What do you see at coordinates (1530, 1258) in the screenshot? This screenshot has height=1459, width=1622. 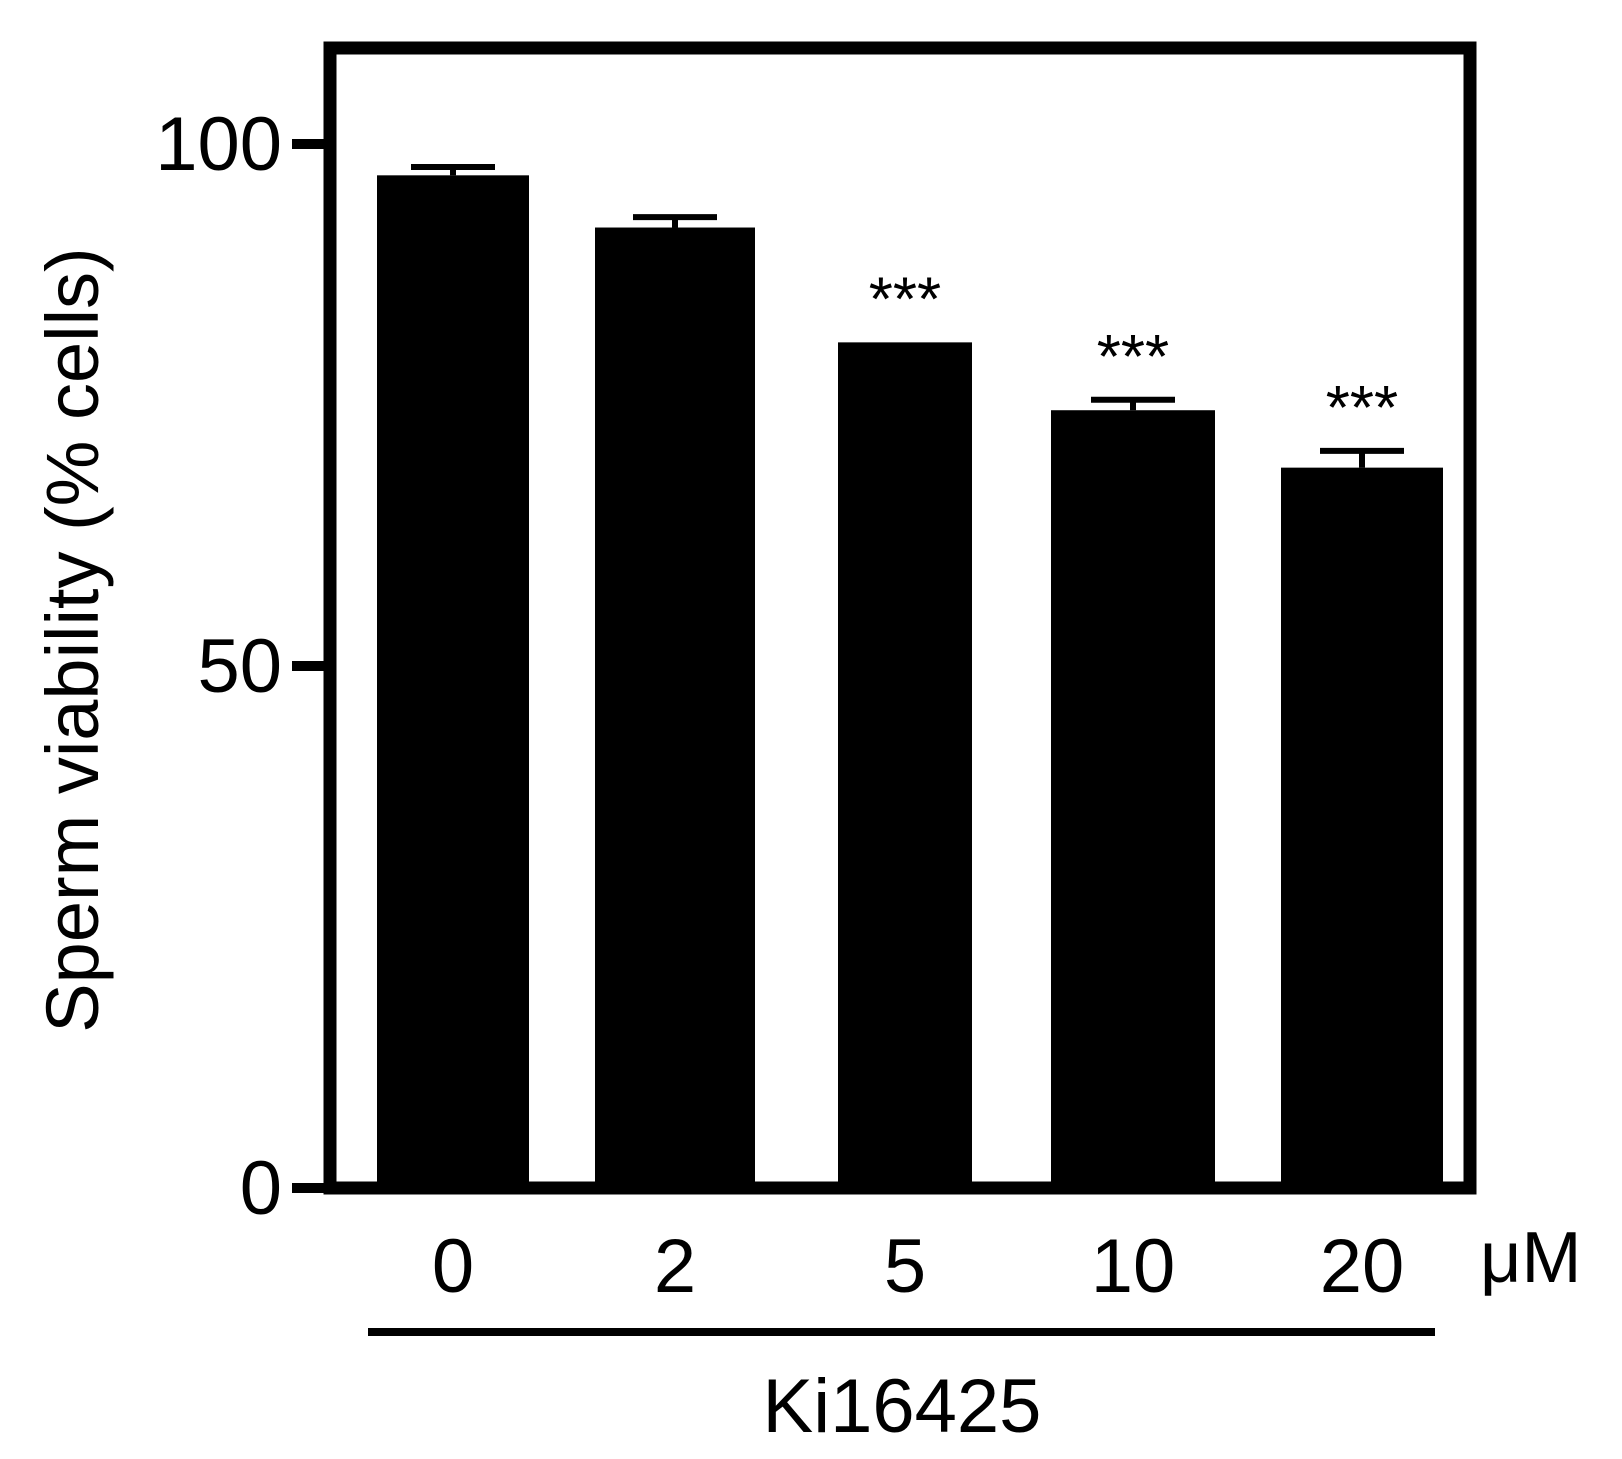 I see `unit-label: μM` at bounding box center [1530, 1258].